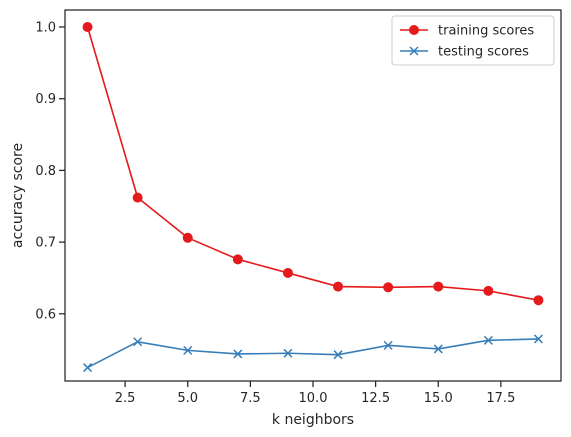  I want to click on legend-label: training scores, so click(486, 31).